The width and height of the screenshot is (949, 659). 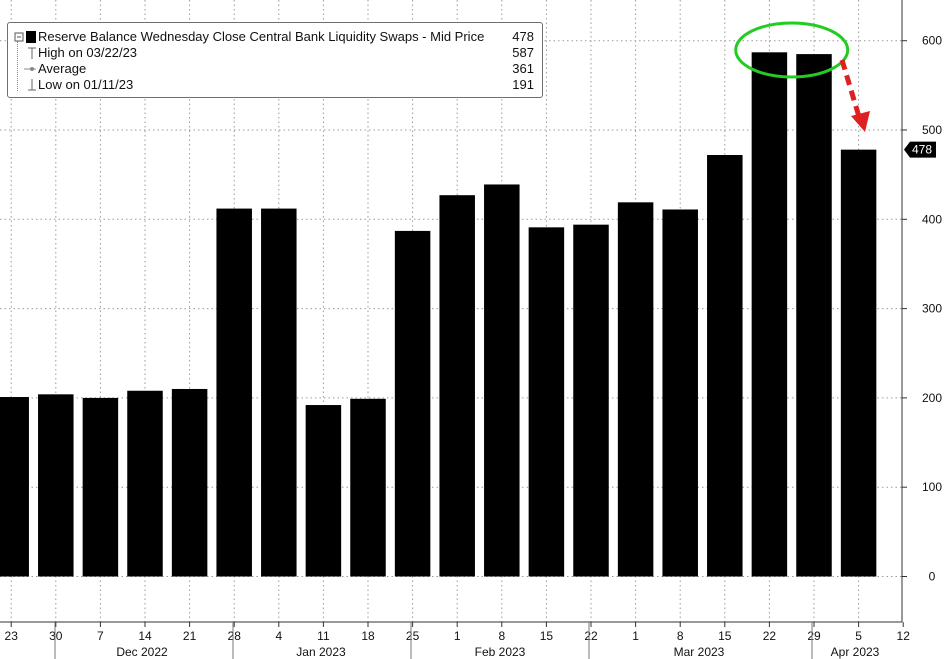 What do you see at coordinates (100, 636) in the screenshot?
I see `x-tick-label: 7` at bounding box center [100, 636].